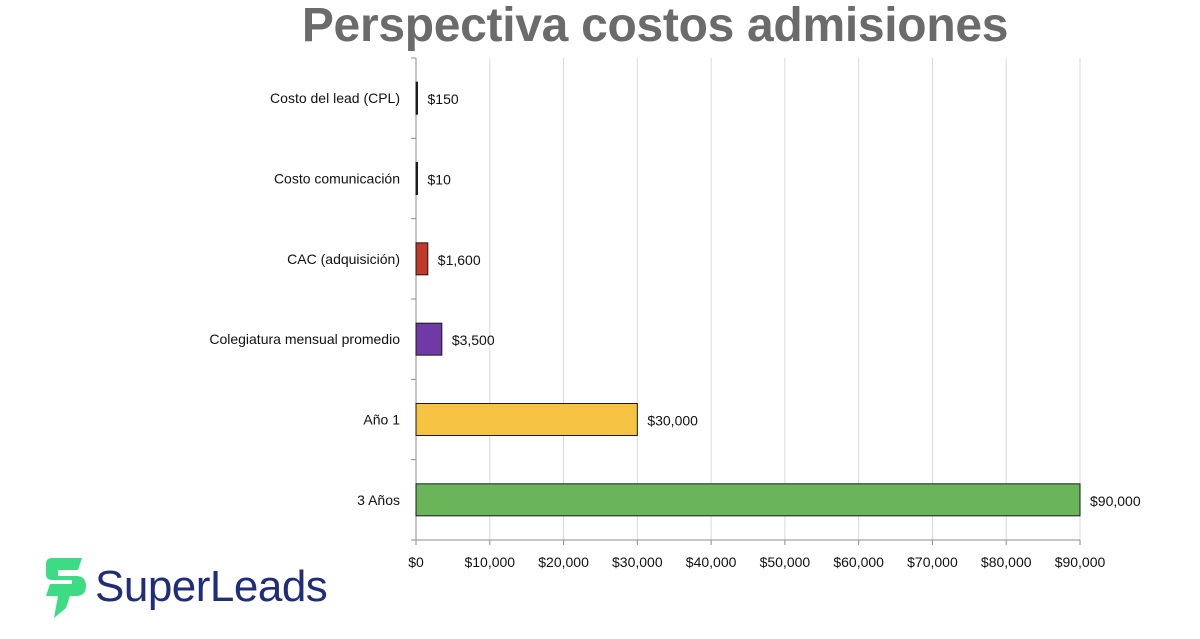  Describe the element at coordinates (1006, 562) in the screenshot. I see `x-tick-label: $80,000` at that location.